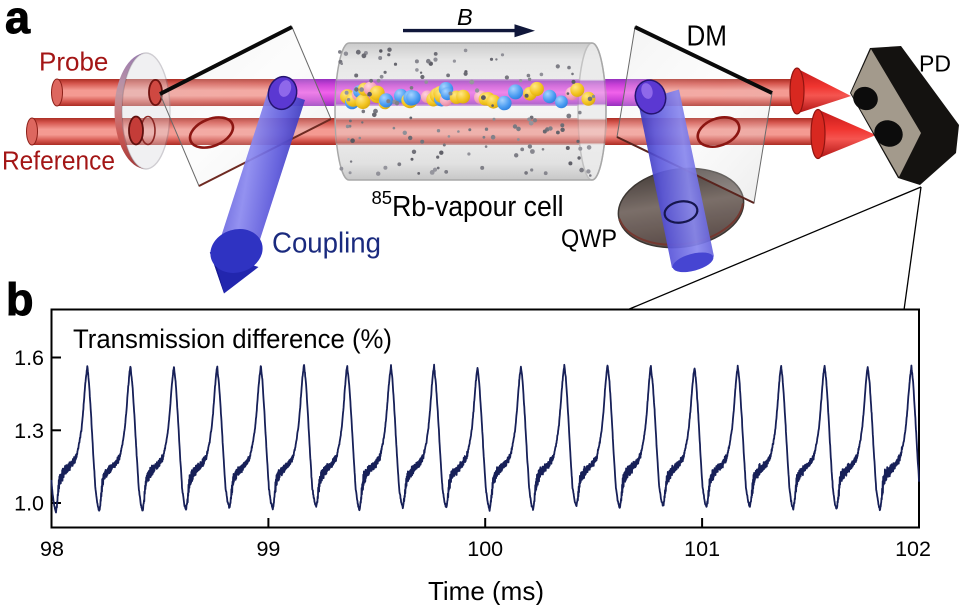 This screenshot has height=605, width=976. Describe the element at coordinates (913, 549) in the screenshot. I see `svg-text: 102` at that location.